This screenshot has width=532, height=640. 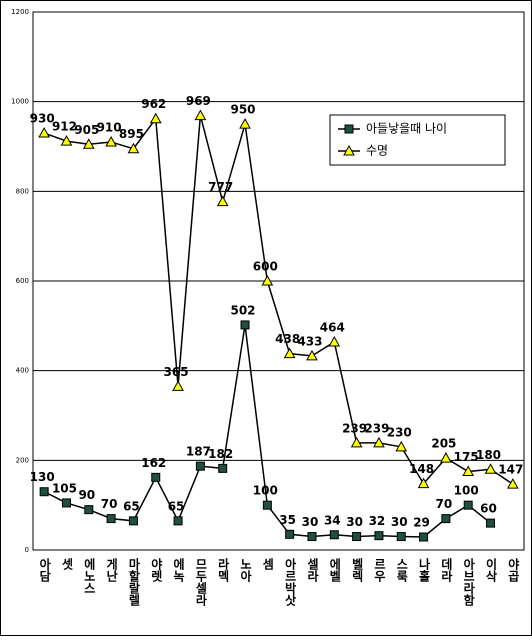 I want to click on data-label: 433, so click(x=309, y=341).